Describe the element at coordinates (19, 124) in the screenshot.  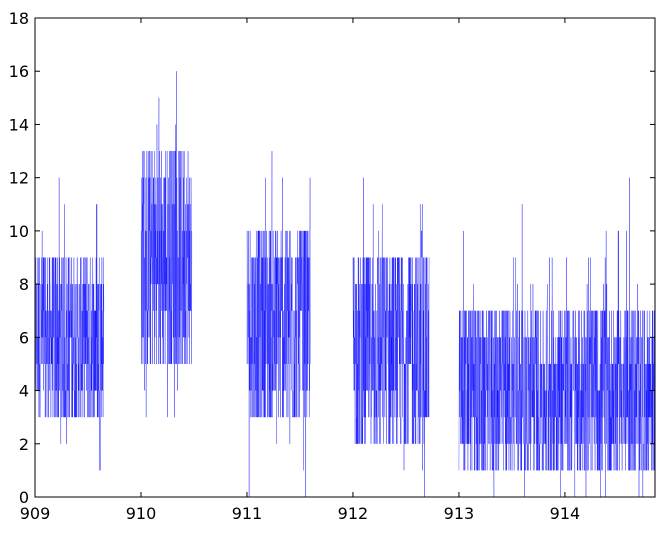
I see `y-tick-label: 14` at that location.